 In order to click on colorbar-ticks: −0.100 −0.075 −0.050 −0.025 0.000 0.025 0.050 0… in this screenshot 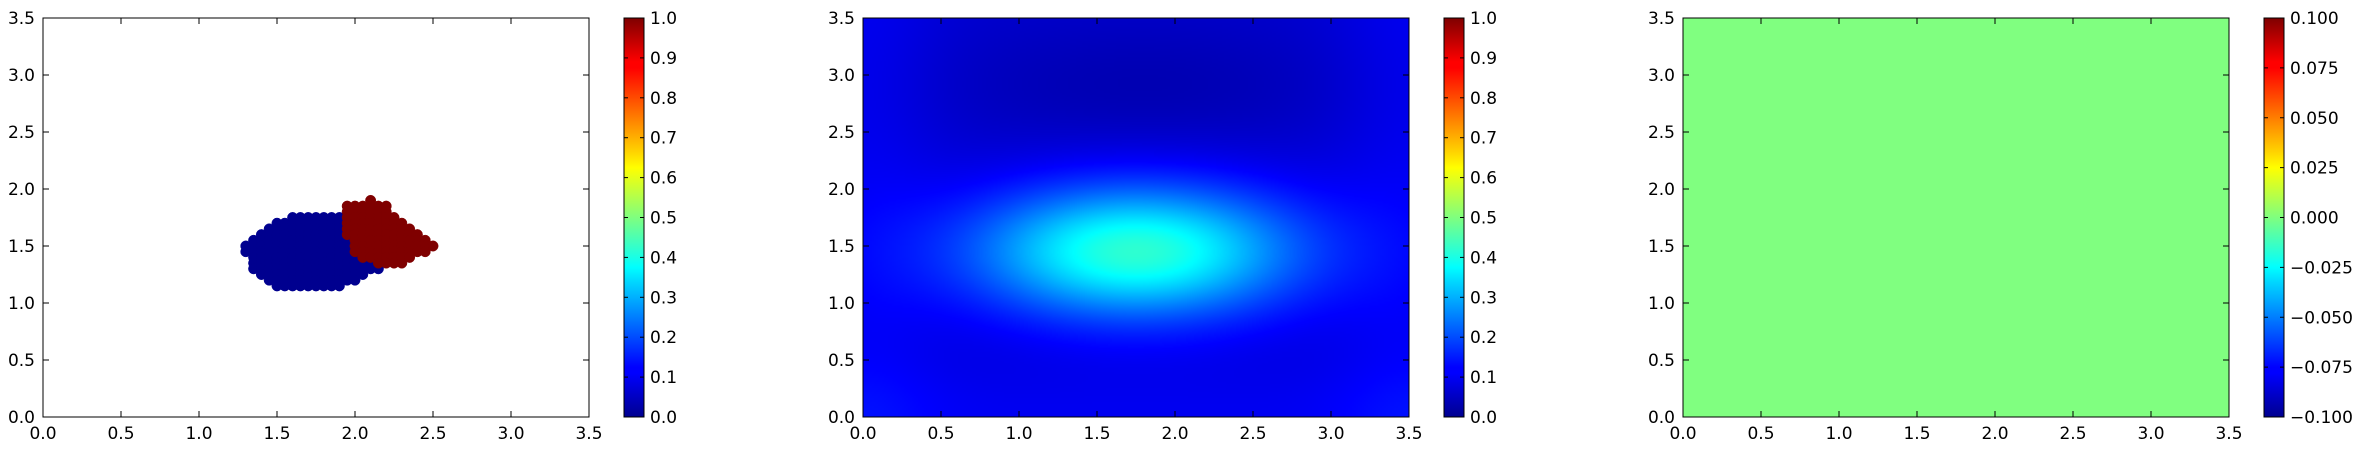, I will do `click(2308, 218)`.